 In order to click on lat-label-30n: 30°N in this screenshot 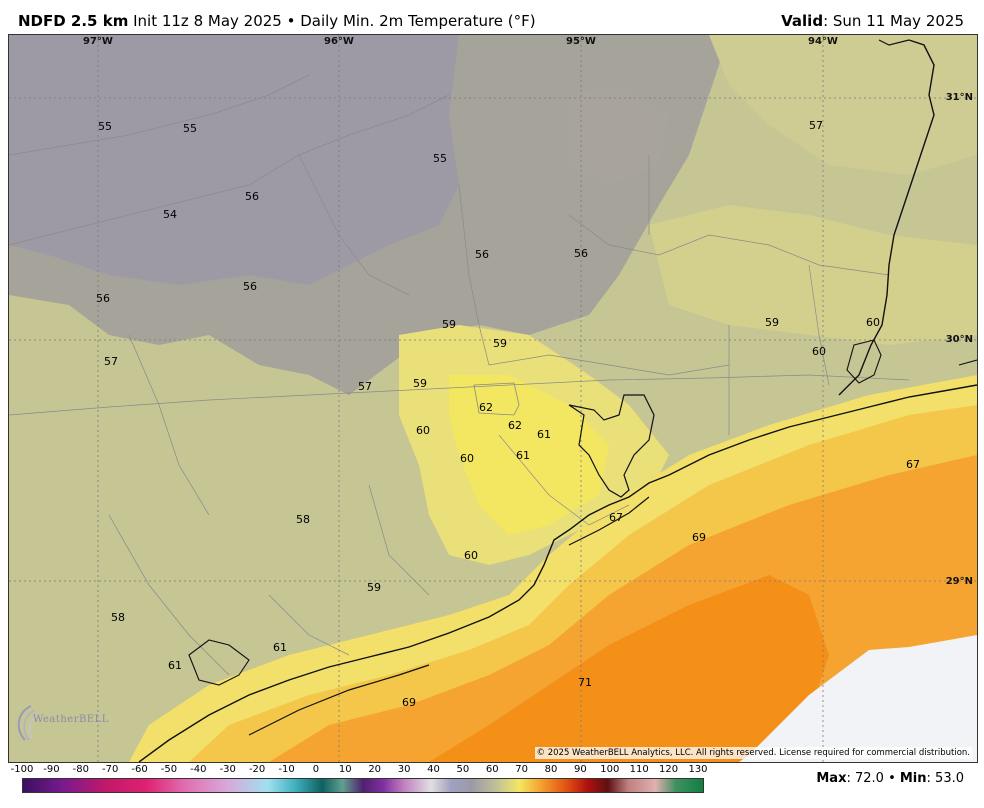, I will do `click(959, 339)`.